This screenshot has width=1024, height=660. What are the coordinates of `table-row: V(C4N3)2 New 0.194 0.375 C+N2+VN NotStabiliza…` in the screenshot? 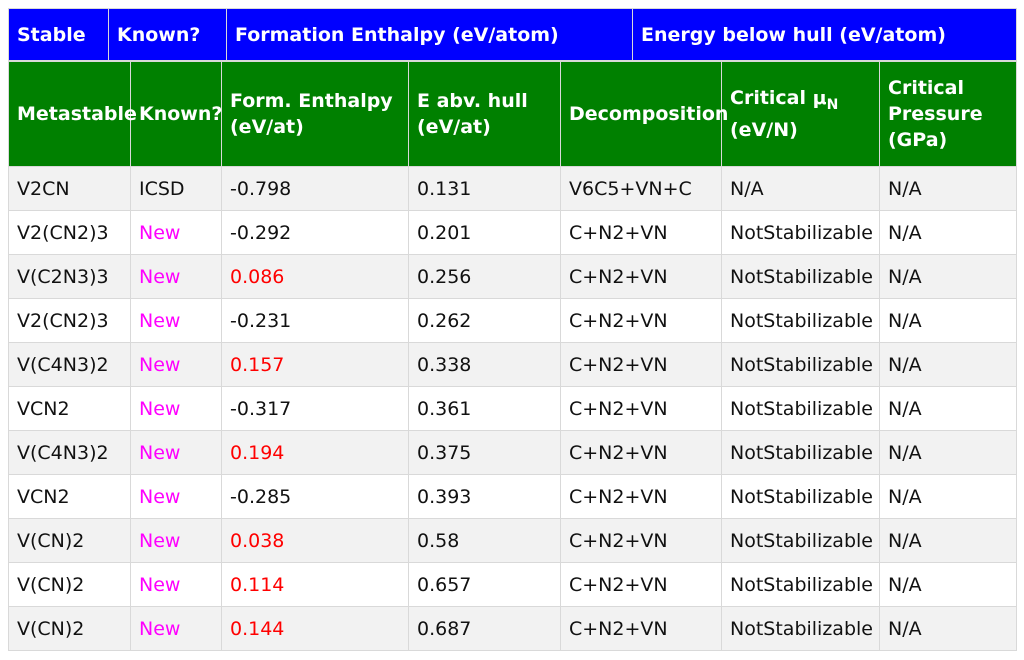 It's located at (512, 452).